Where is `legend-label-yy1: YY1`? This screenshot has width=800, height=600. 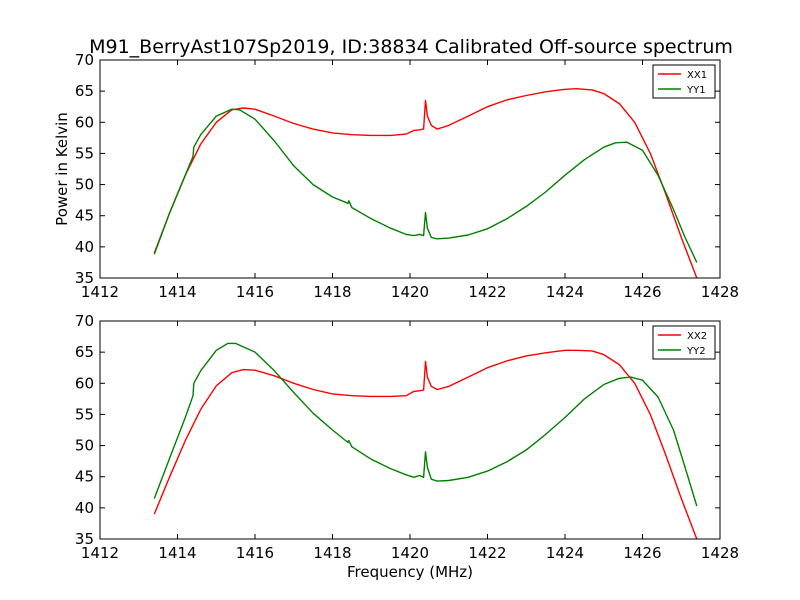
legend-label-yy1: YY1 is located at coordinates (696, 90).